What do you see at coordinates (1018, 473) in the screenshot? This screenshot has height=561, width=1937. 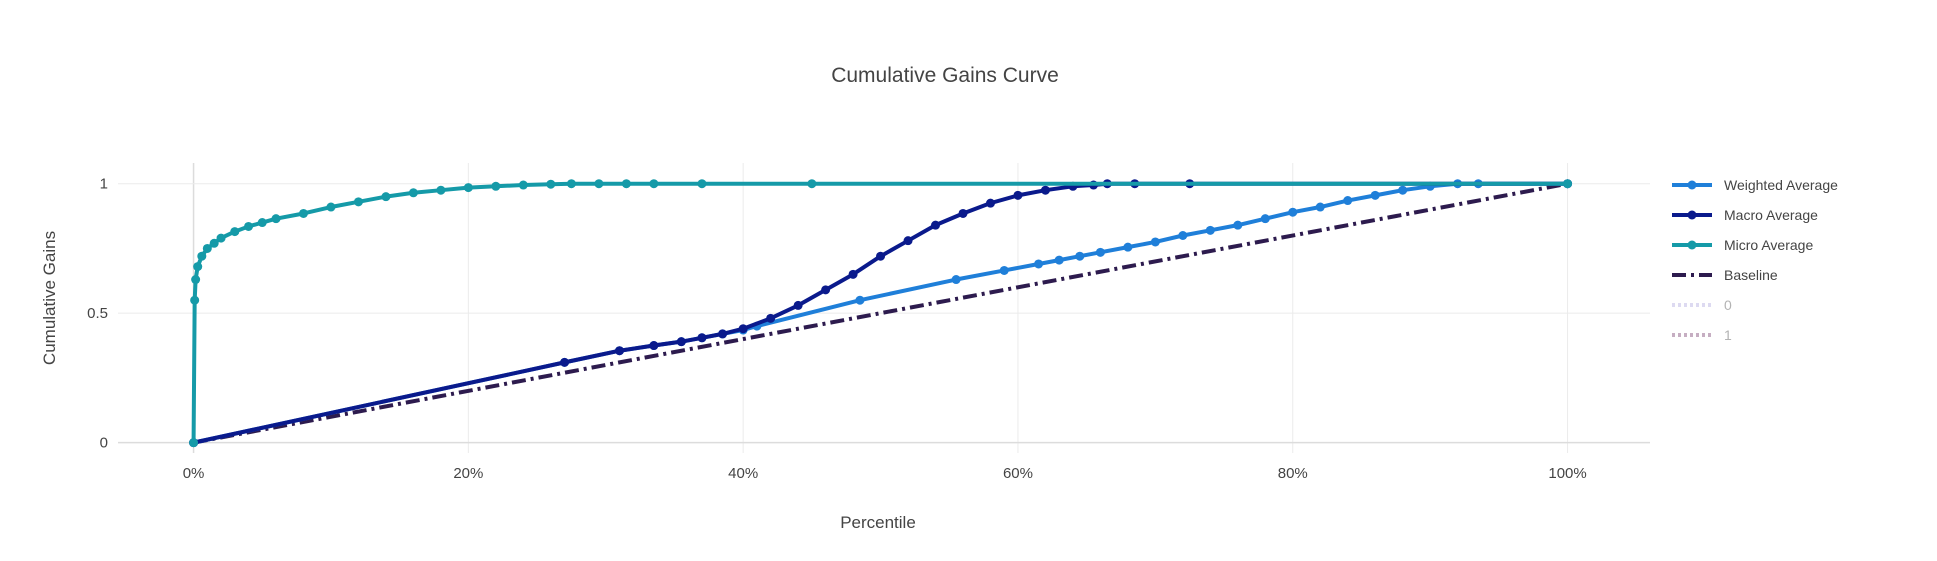 I see `x-tick-label: 60%` at bounding box center [1018, 473].